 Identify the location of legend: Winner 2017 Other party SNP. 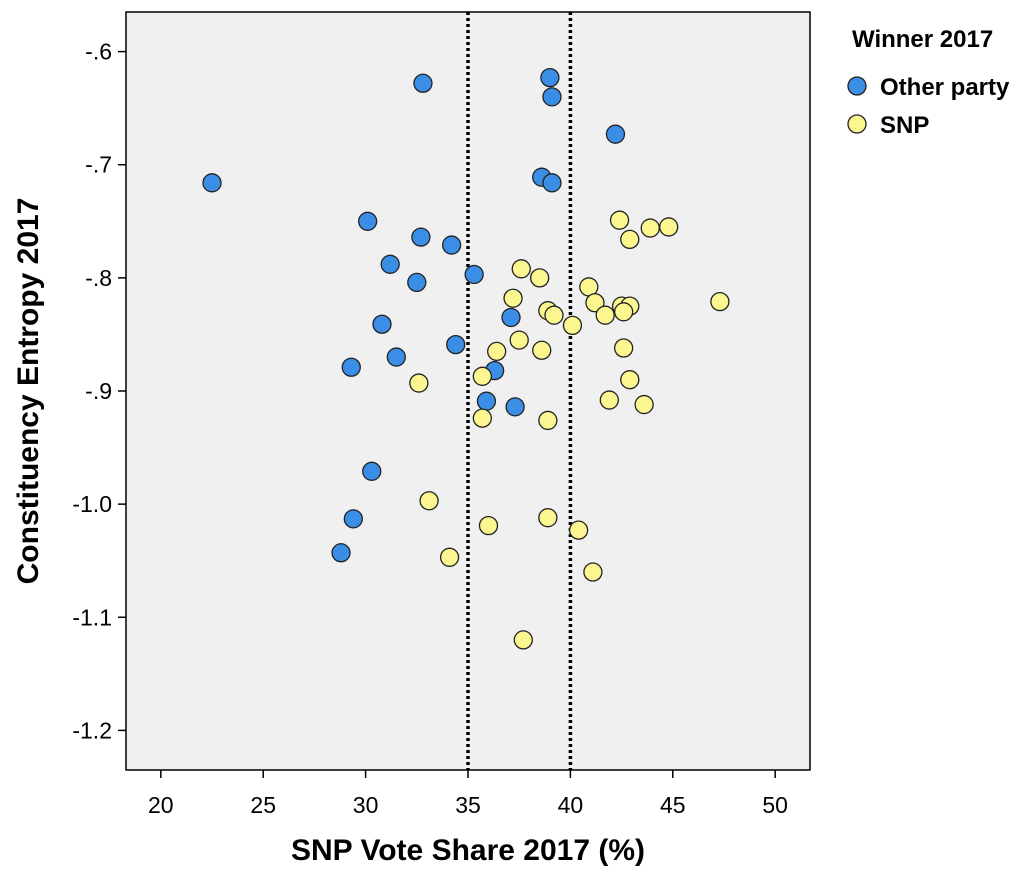
(928, 82).